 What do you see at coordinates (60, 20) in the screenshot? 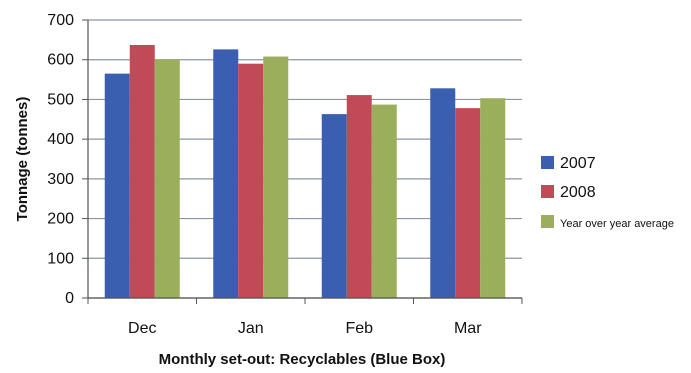
I see `y-tick-label-700: 700` at bounding box center [60, 20].